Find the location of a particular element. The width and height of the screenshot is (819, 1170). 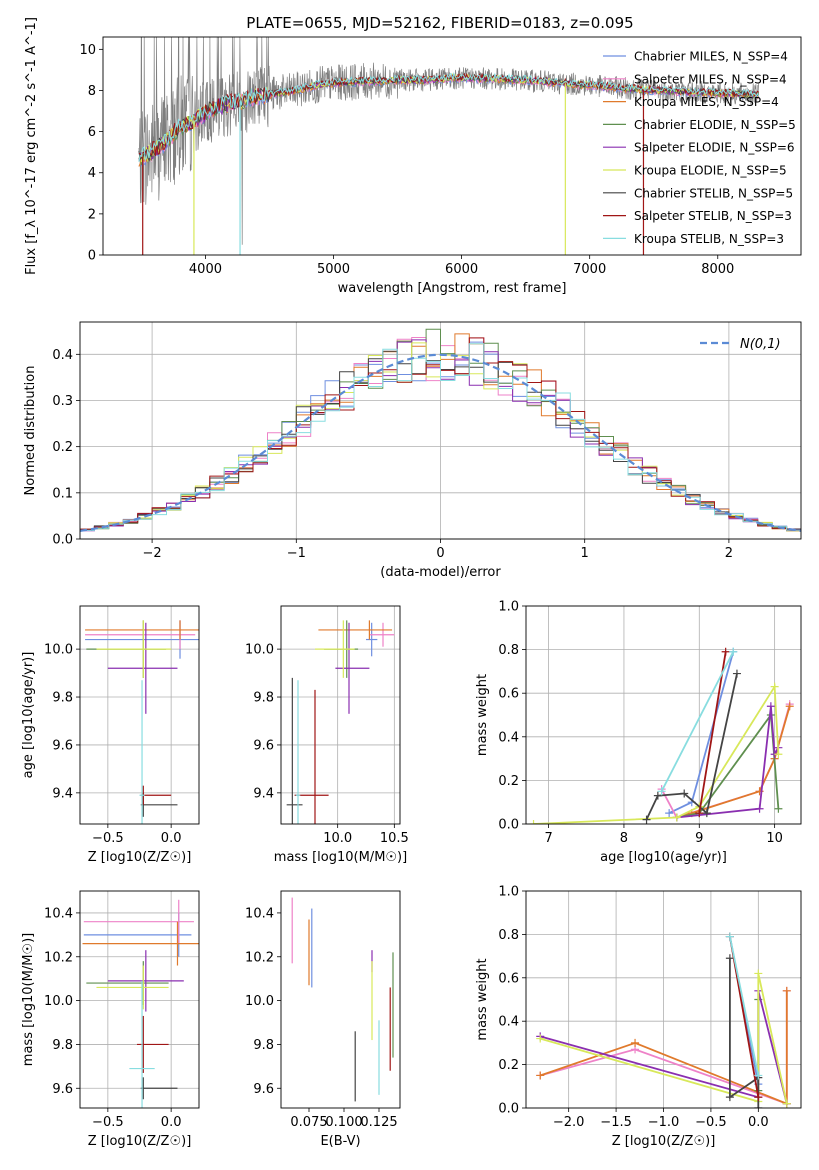

x-tick-label: 0 is located at coordinates (440, 553).